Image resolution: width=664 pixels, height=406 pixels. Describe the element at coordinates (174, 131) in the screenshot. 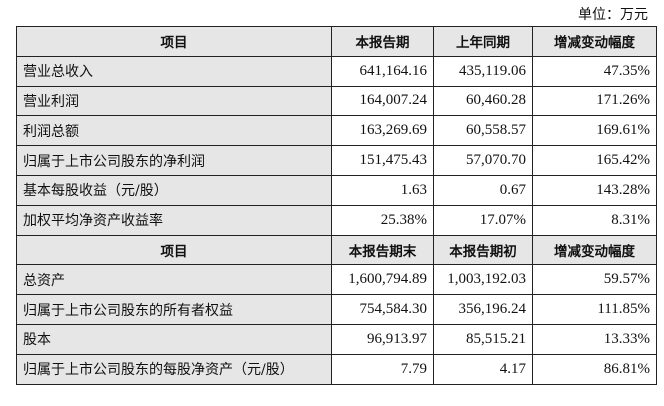

I see `row-label: 利润总额` at that location.